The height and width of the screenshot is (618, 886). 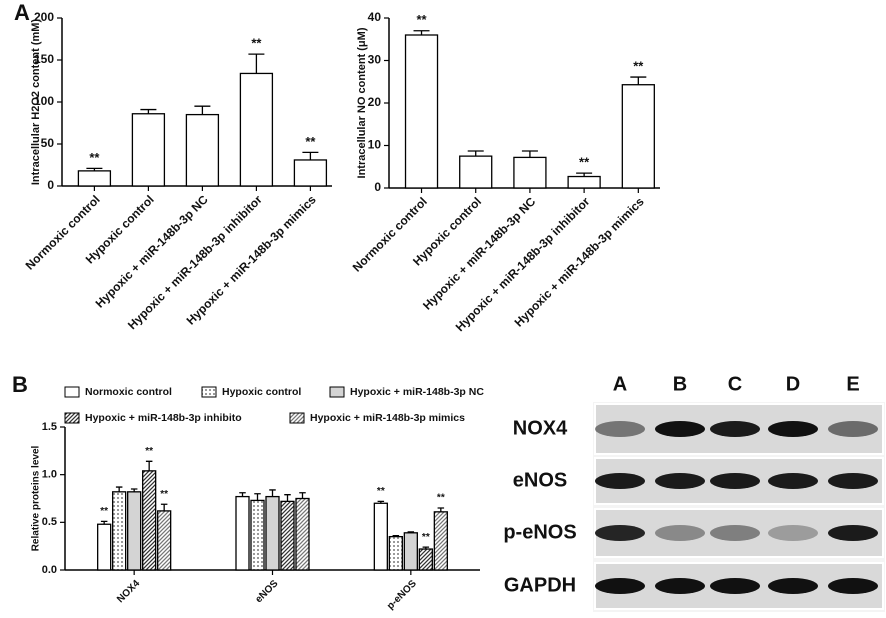 What do you see at coordinates (128, 591) in the screenshot?
I see `x-tick-label: NOX4` at bounding box center [128, 591].